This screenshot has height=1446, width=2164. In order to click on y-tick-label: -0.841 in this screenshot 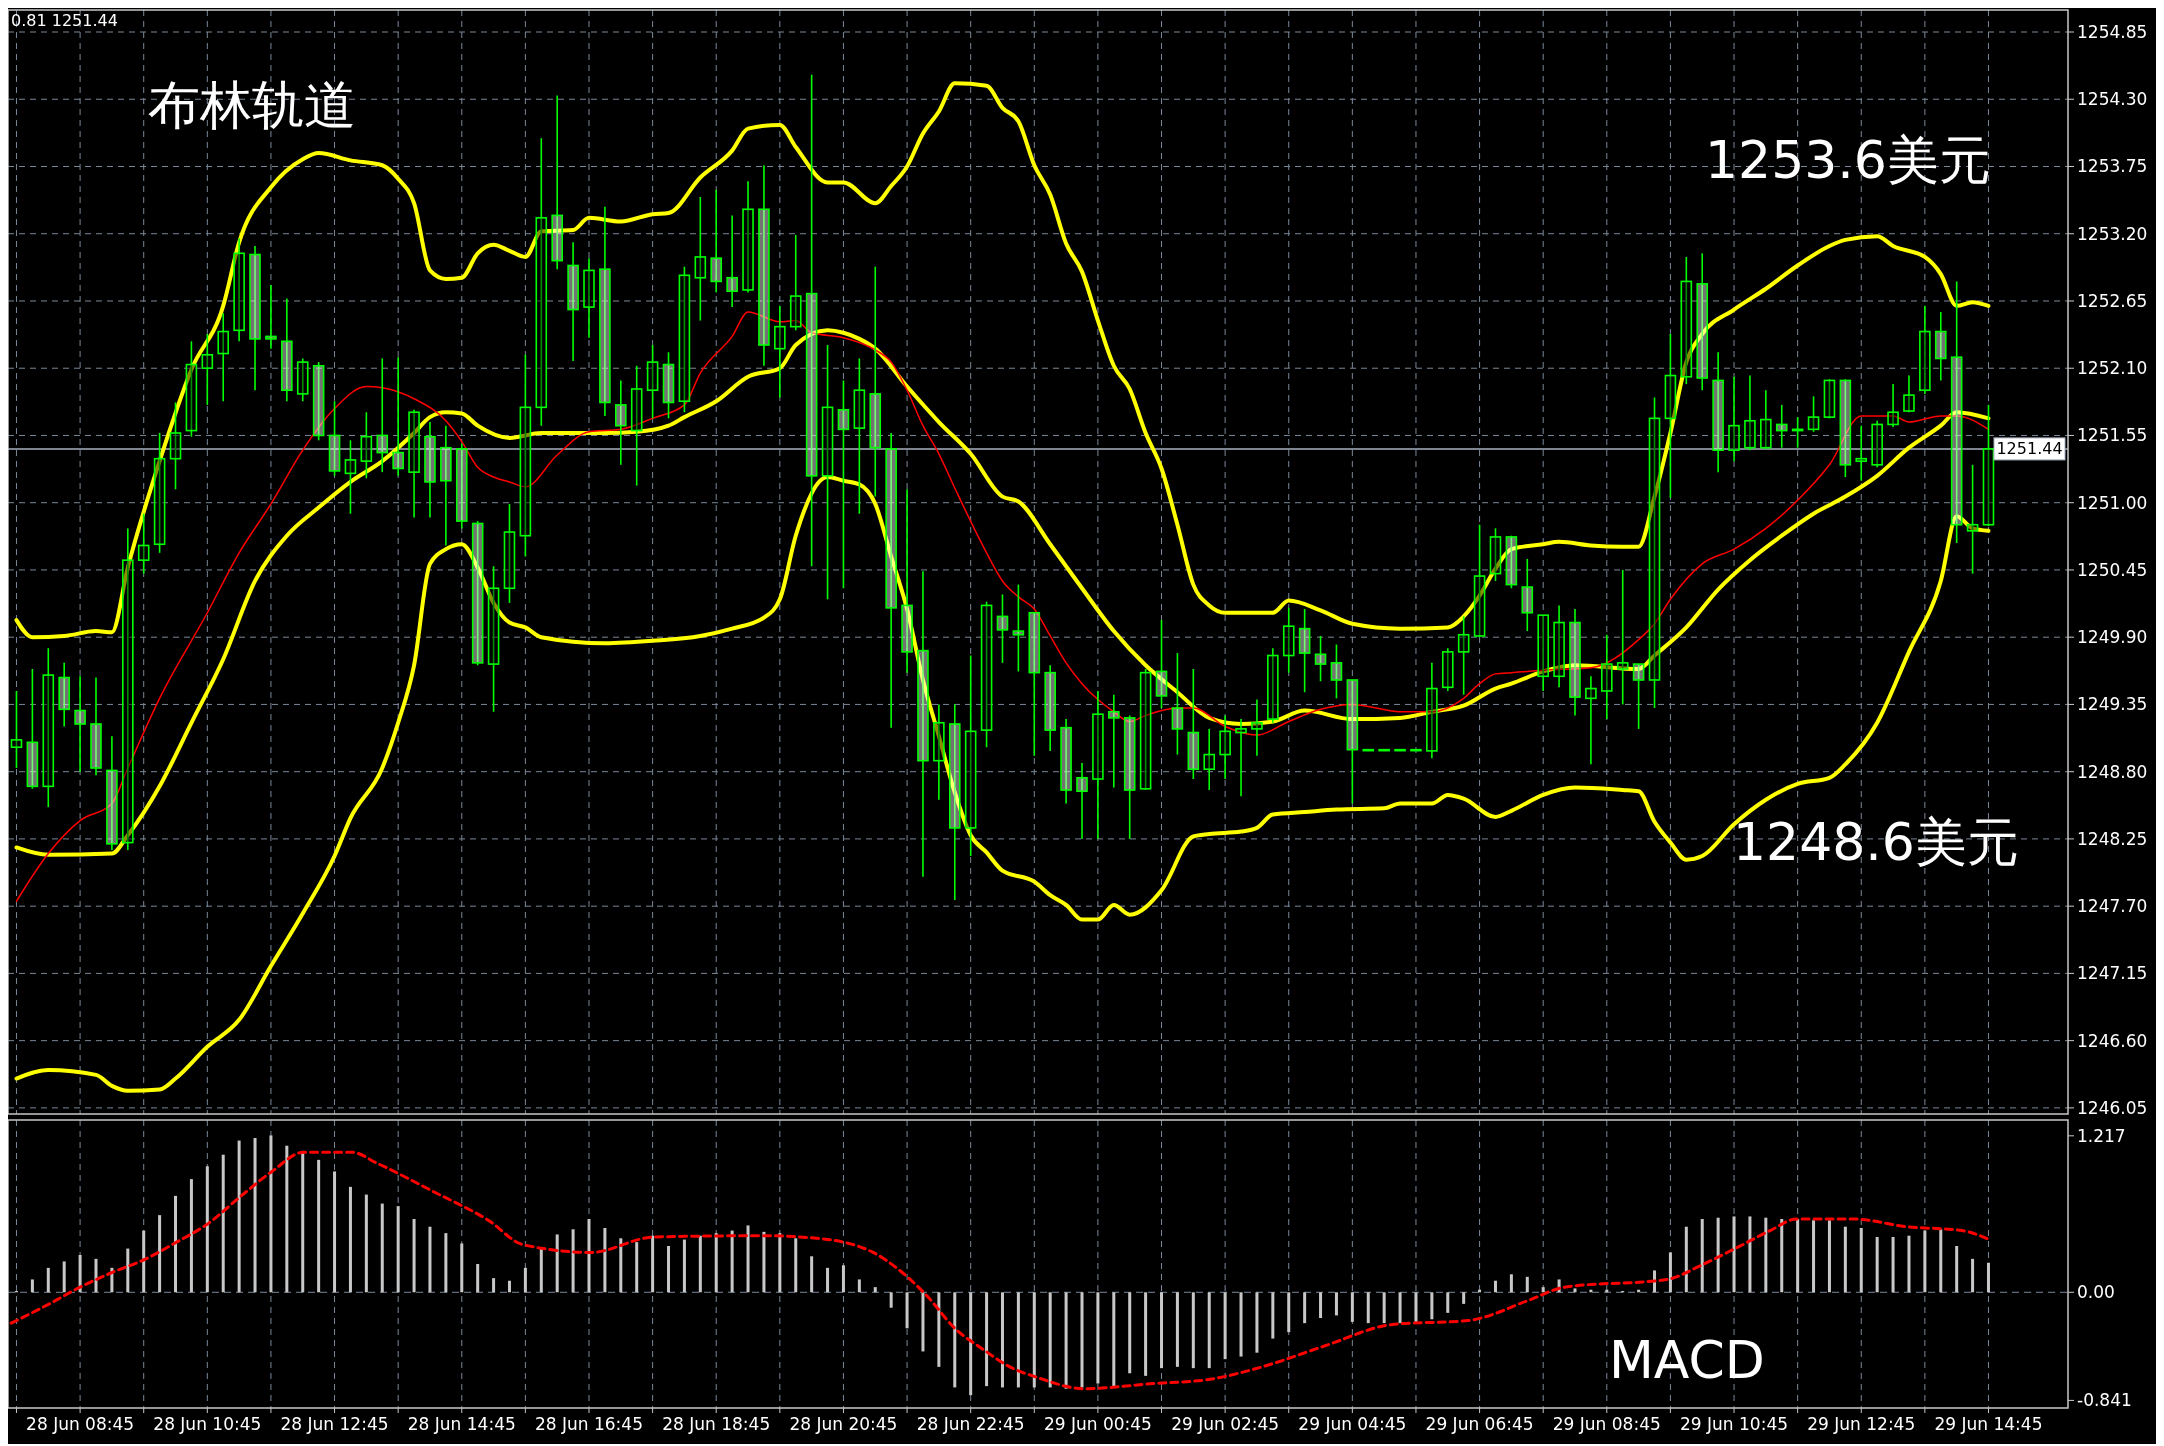, I will do `click(2104, 1400)`.